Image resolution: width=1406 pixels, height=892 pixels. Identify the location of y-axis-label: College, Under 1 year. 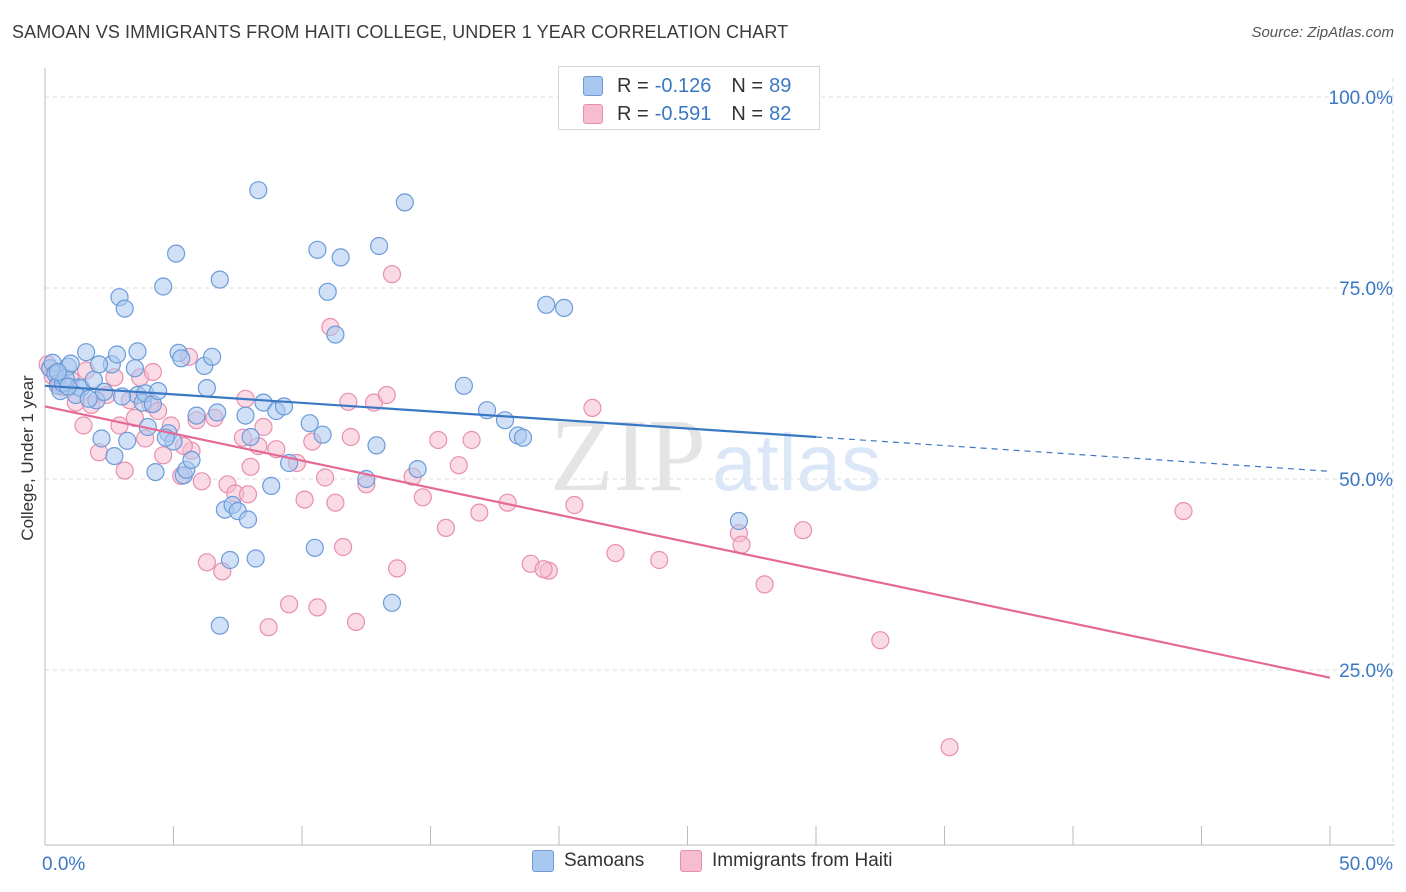
(27, 458).